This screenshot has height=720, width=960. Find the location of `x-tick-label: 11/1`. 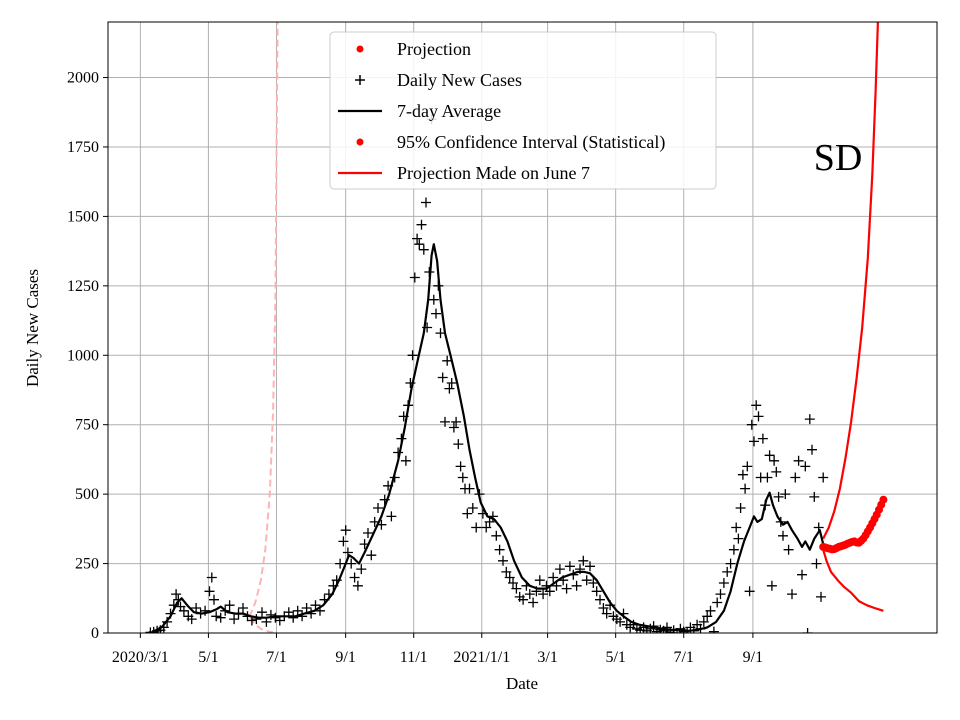

x-tick-label: 11/1 is located at coordinates (414, 657).